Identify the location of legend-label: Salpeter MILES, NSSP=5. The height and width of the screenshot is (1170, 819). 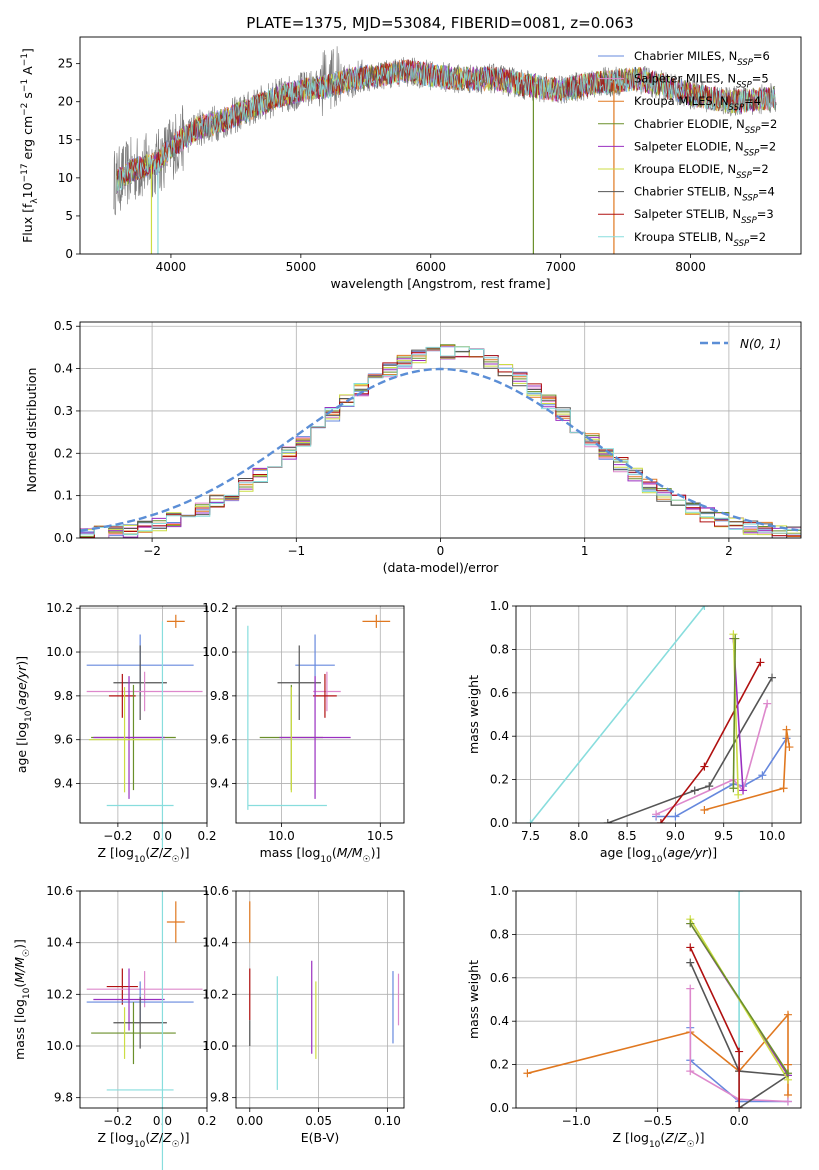
(701, 81).